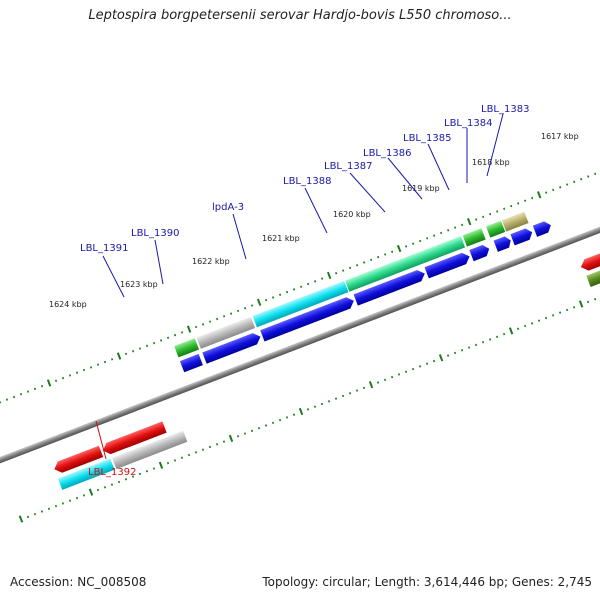  What do you see at coordinates (155, 233) in the screenshot?
I see `gene-label-lbl-1390: LBL_1390` at bounding box center [155, 233].